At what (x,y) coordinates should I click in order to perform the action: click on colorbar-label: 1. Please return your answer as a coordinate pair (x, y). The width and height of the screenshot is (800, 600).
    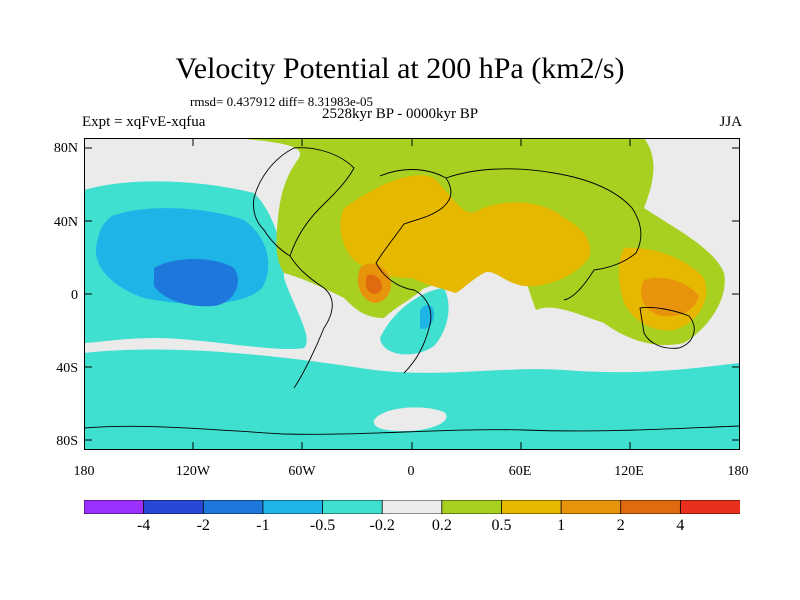
    Looking at the image, I should click on (561, 525).